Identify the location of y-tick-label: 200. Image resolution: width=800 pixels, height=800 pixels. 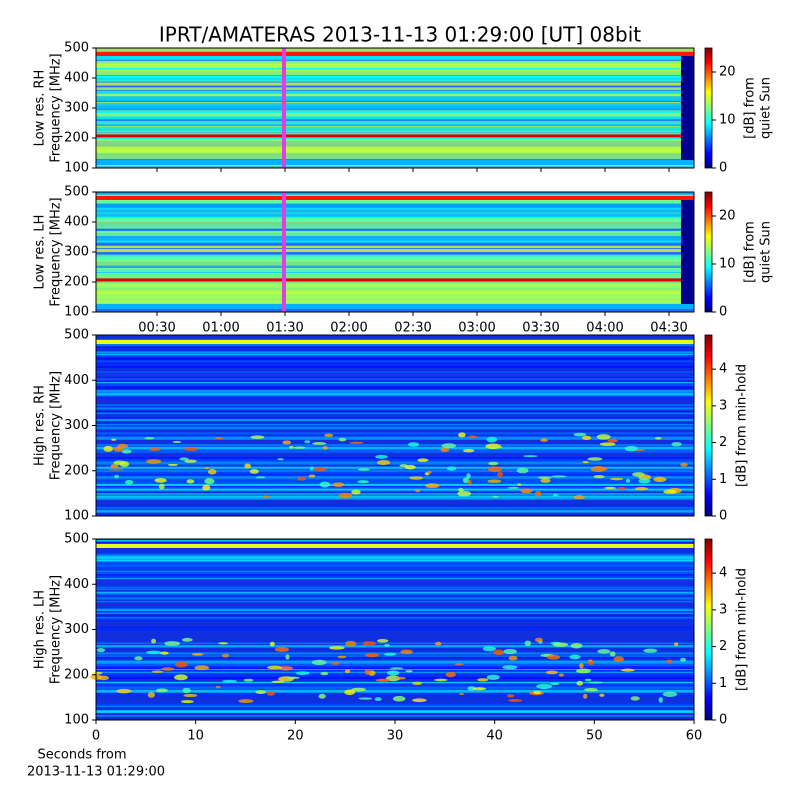
(76, 282).